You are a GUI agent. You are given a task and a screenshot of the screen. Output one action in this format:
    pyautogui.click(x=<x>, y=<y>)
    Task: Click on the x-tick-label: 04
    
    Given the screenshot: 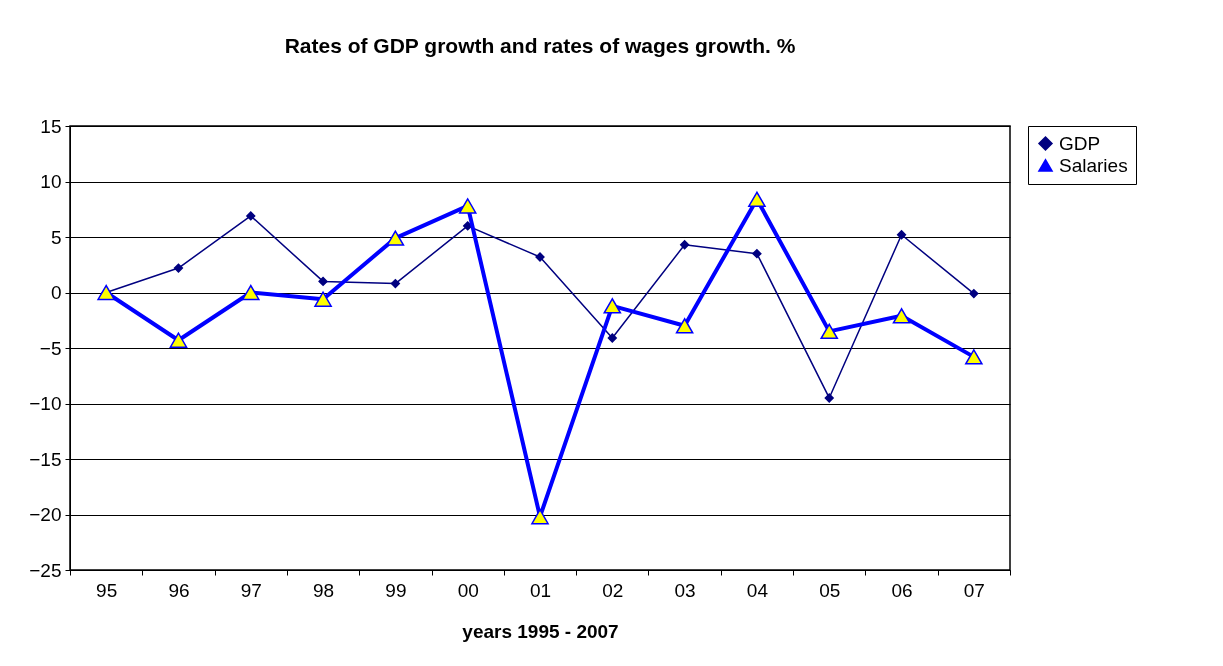 What is the action you would take?
    pyautogui.click(x=757, y=590)
    